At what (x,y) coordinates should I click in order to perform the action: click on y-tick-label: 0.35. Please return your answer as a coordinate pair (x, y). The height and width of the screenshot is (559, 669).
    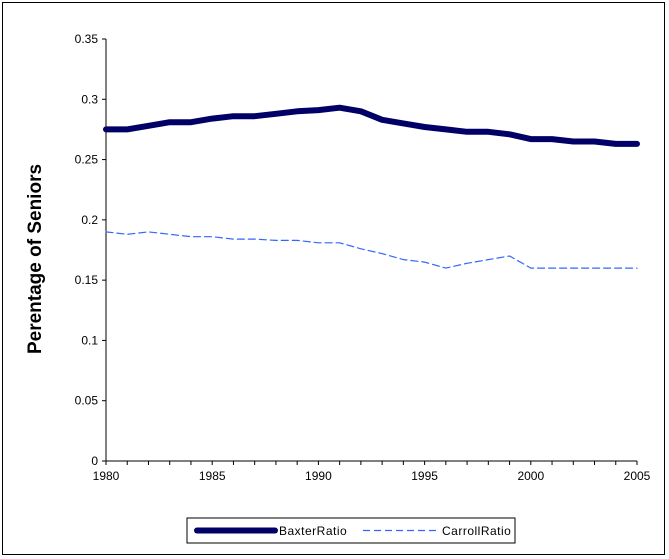
    Looking at the image, I should click on (87, 39).